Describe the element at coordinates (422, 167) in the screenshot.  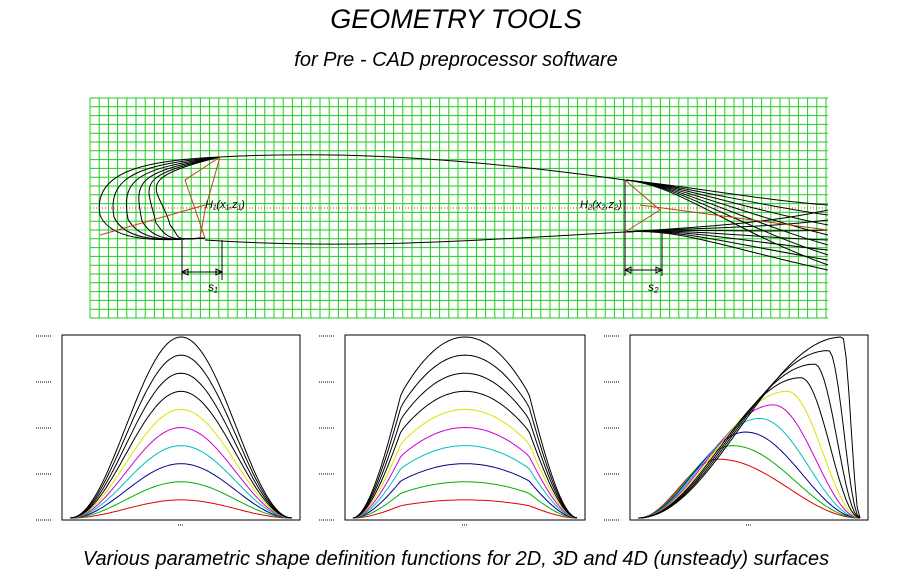
I see `upper-contour` at that location.